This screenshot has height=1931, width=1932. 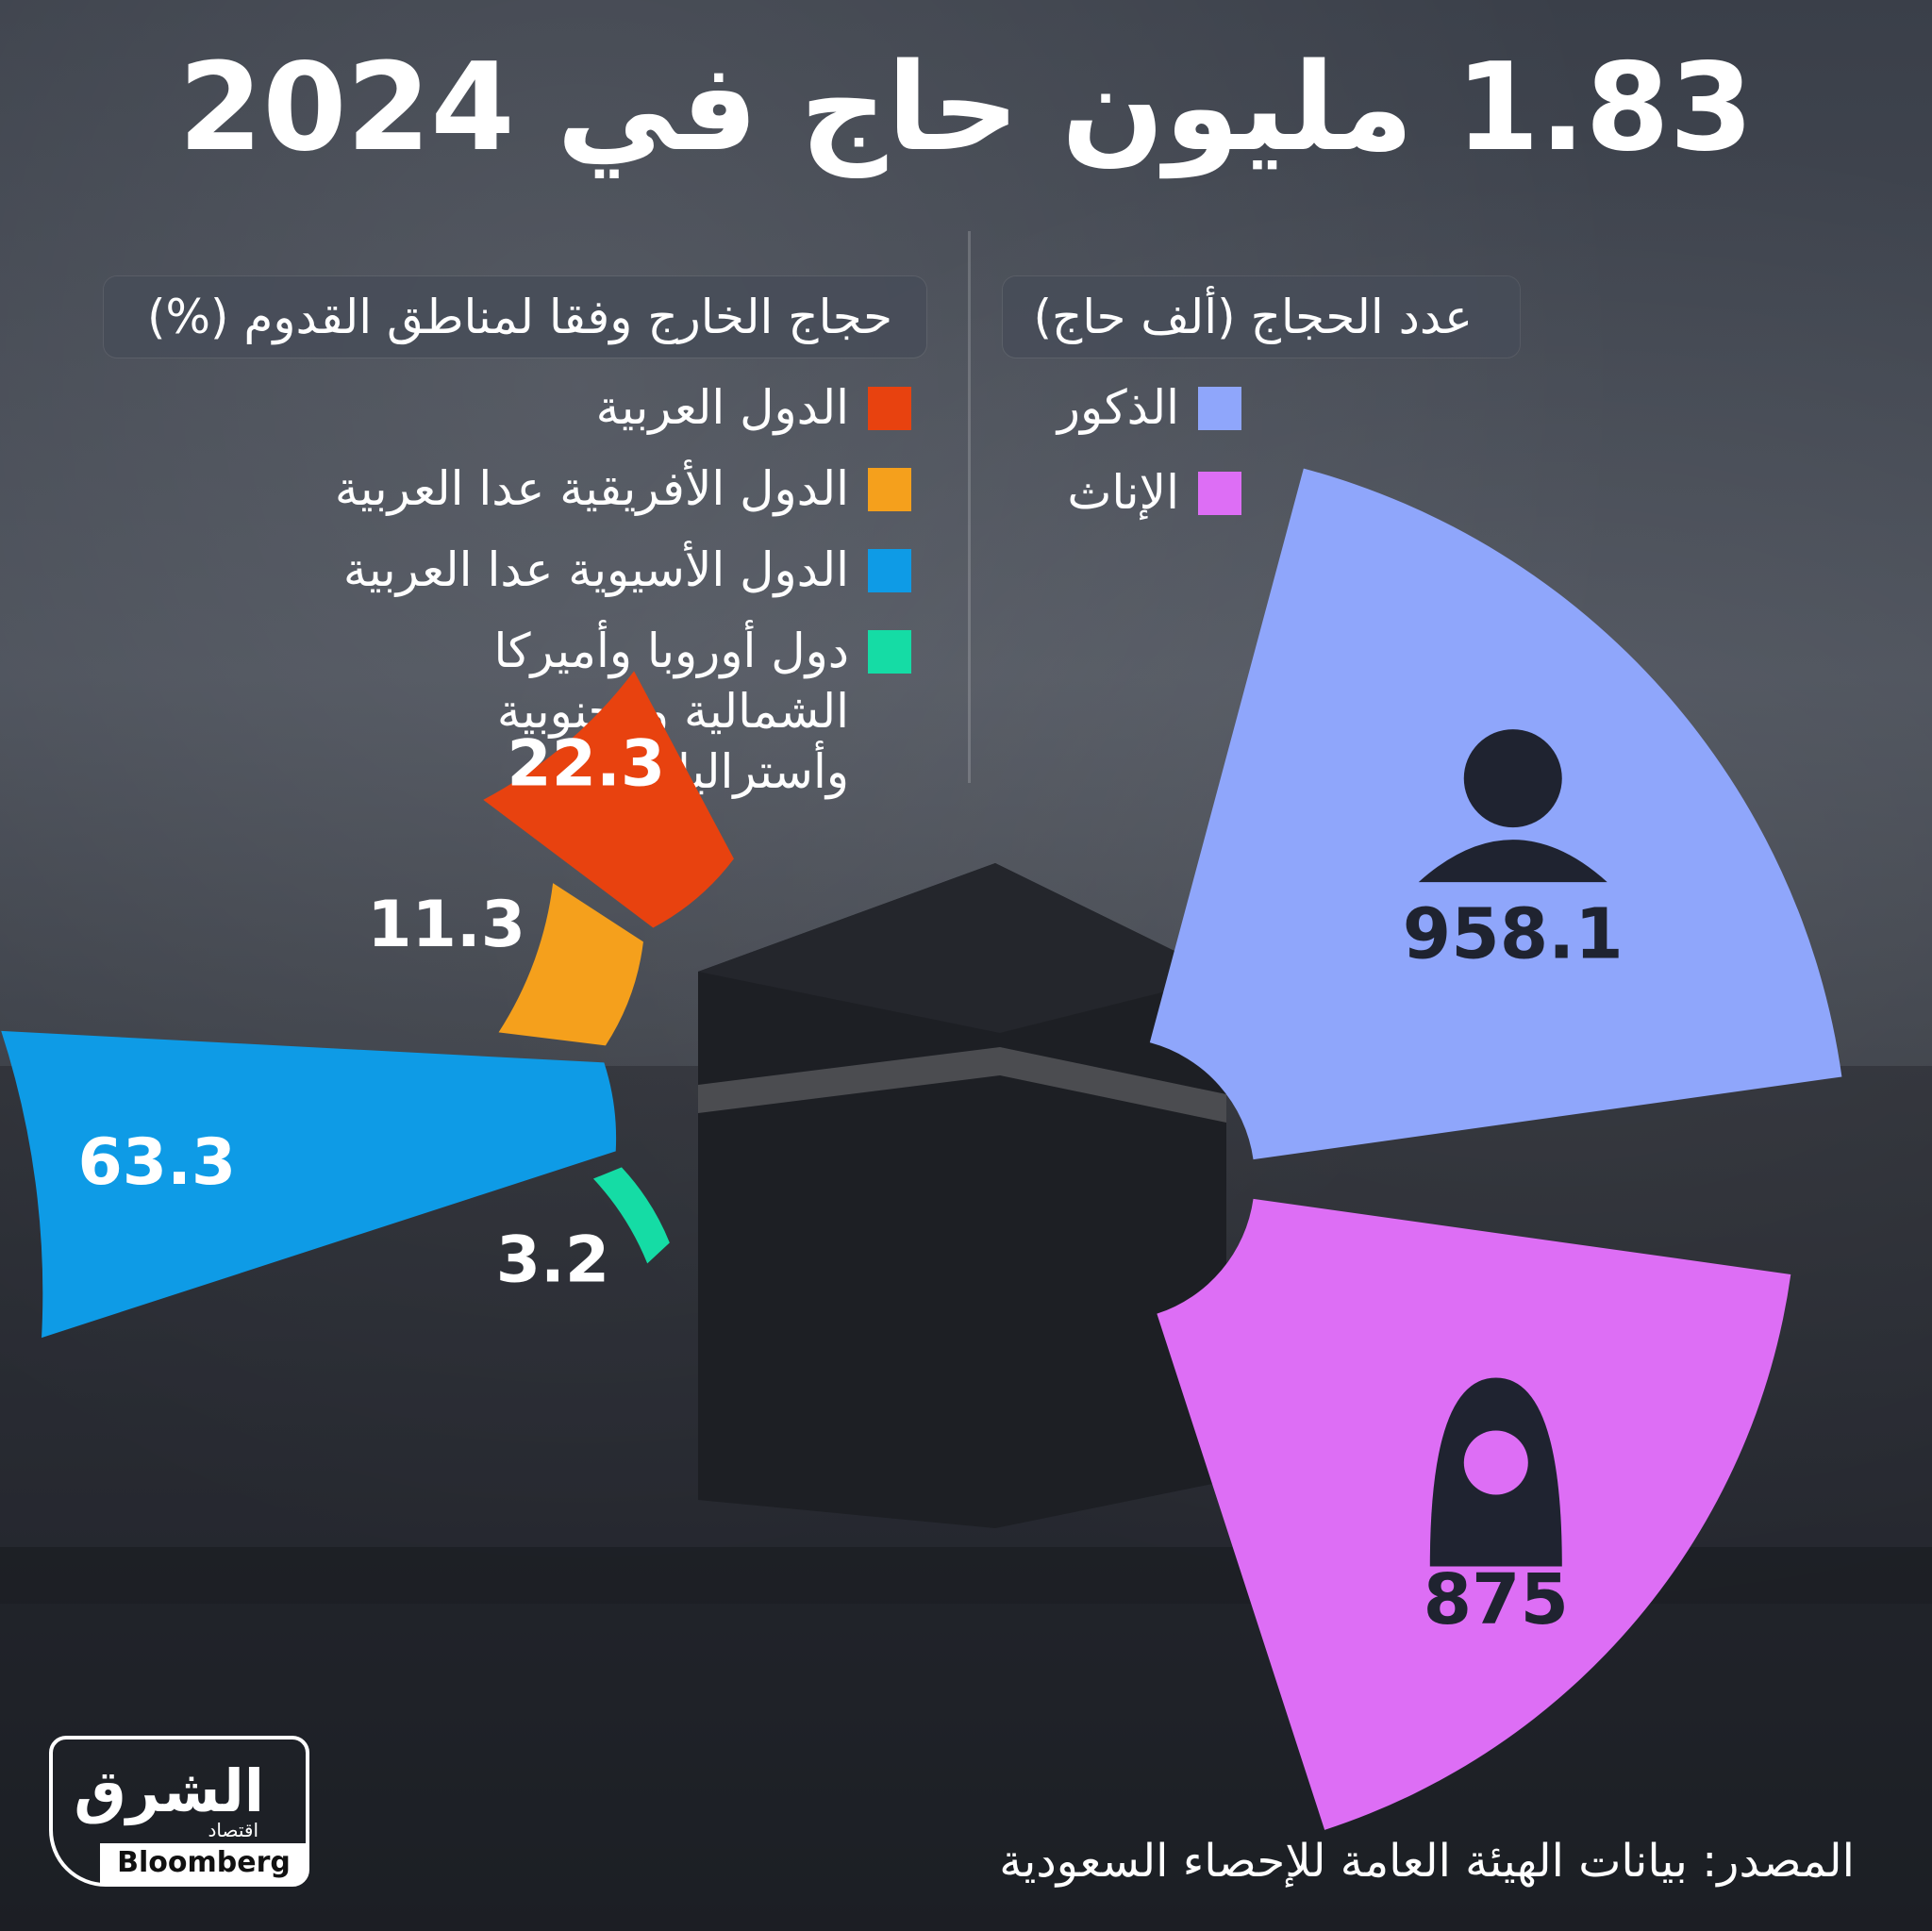 I want to click on legend-swatch-male, so click(x=1219, y=408).